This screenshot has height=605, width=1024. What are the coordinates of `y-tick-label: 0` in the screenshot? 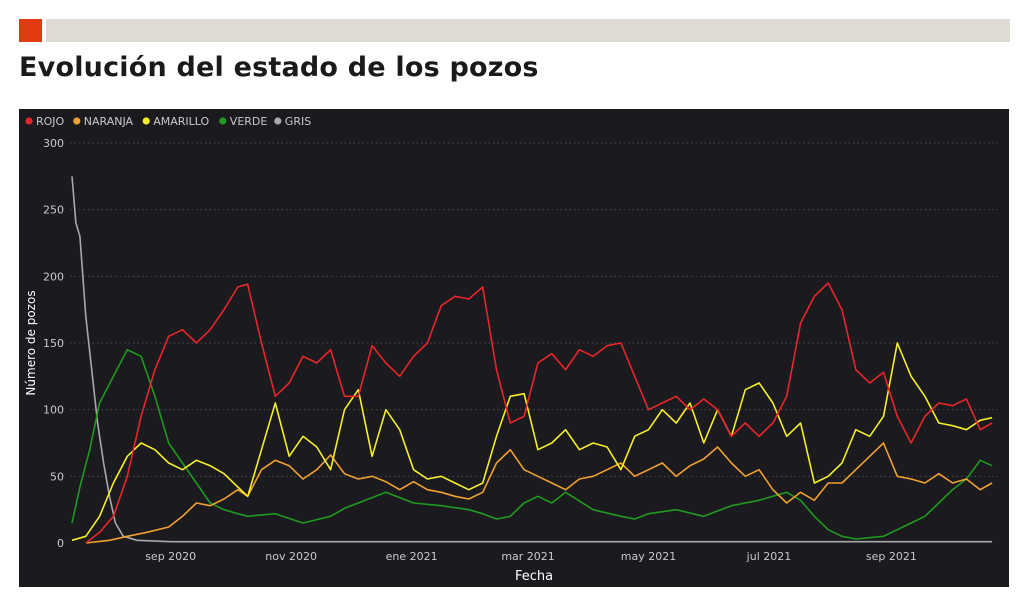 It's located at (60, 543).